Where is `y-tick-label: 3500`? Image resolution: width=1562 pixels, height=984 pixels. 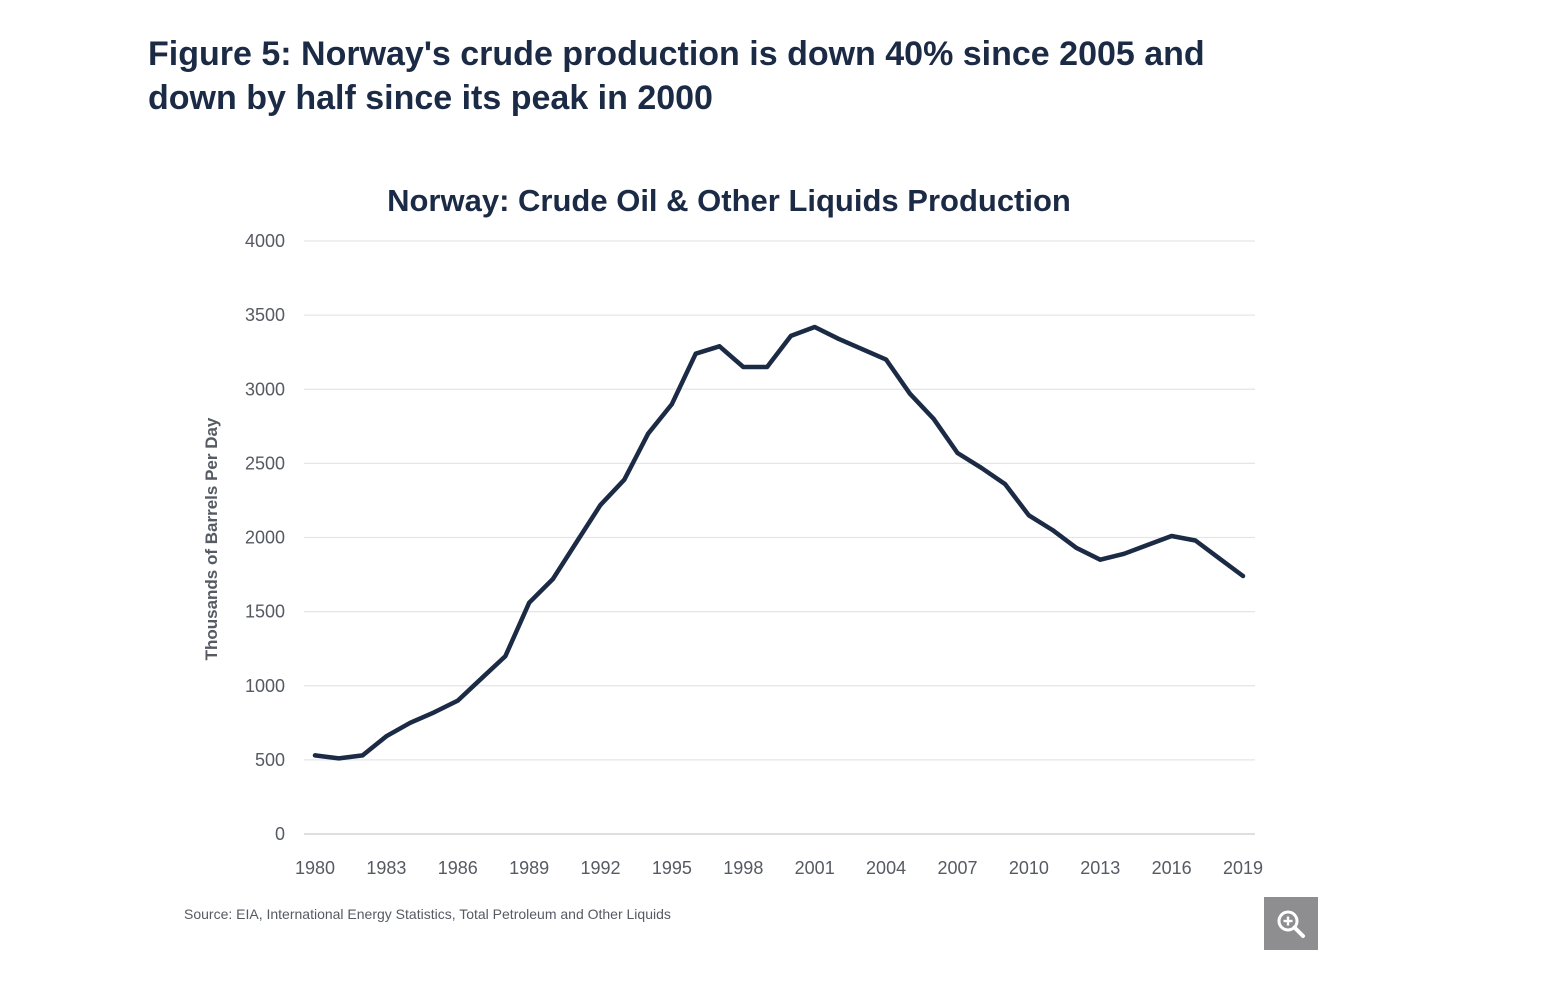 y-tick-label: 3500 is located at coordinates (265, 315).